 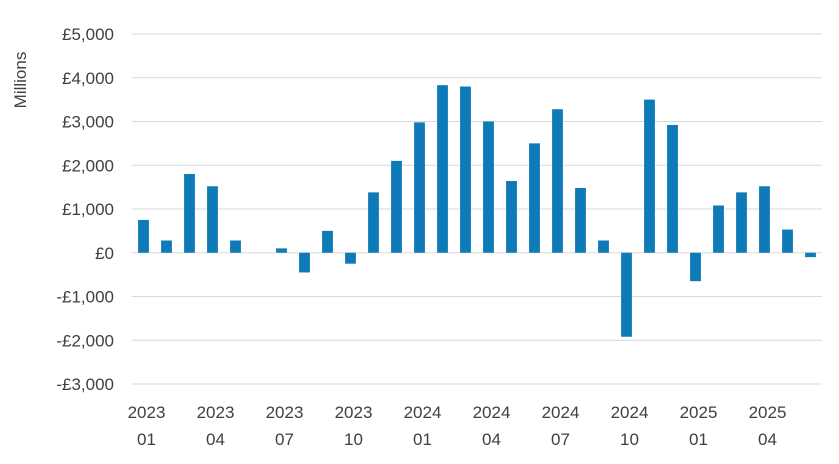 What do you see at coordinates (104, 253) in the screenshot?
I see `y-tick-label: £0` at bounding box center [104, 253].